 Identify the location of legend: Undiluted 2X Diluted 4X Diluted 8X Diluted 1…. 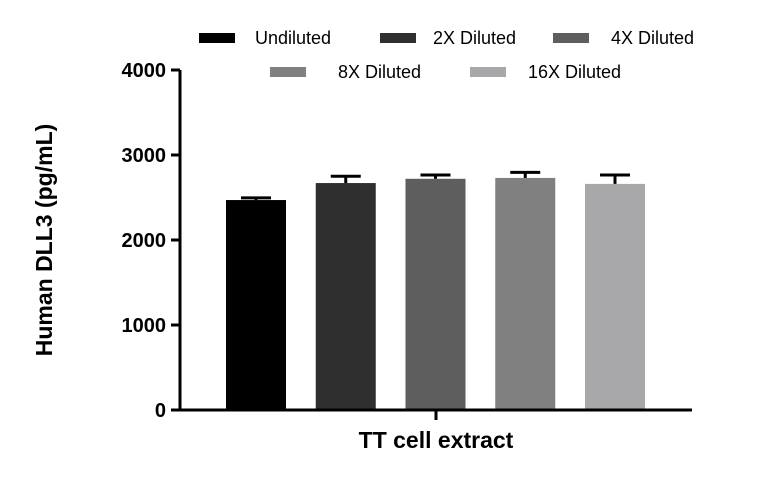
(446, 55).